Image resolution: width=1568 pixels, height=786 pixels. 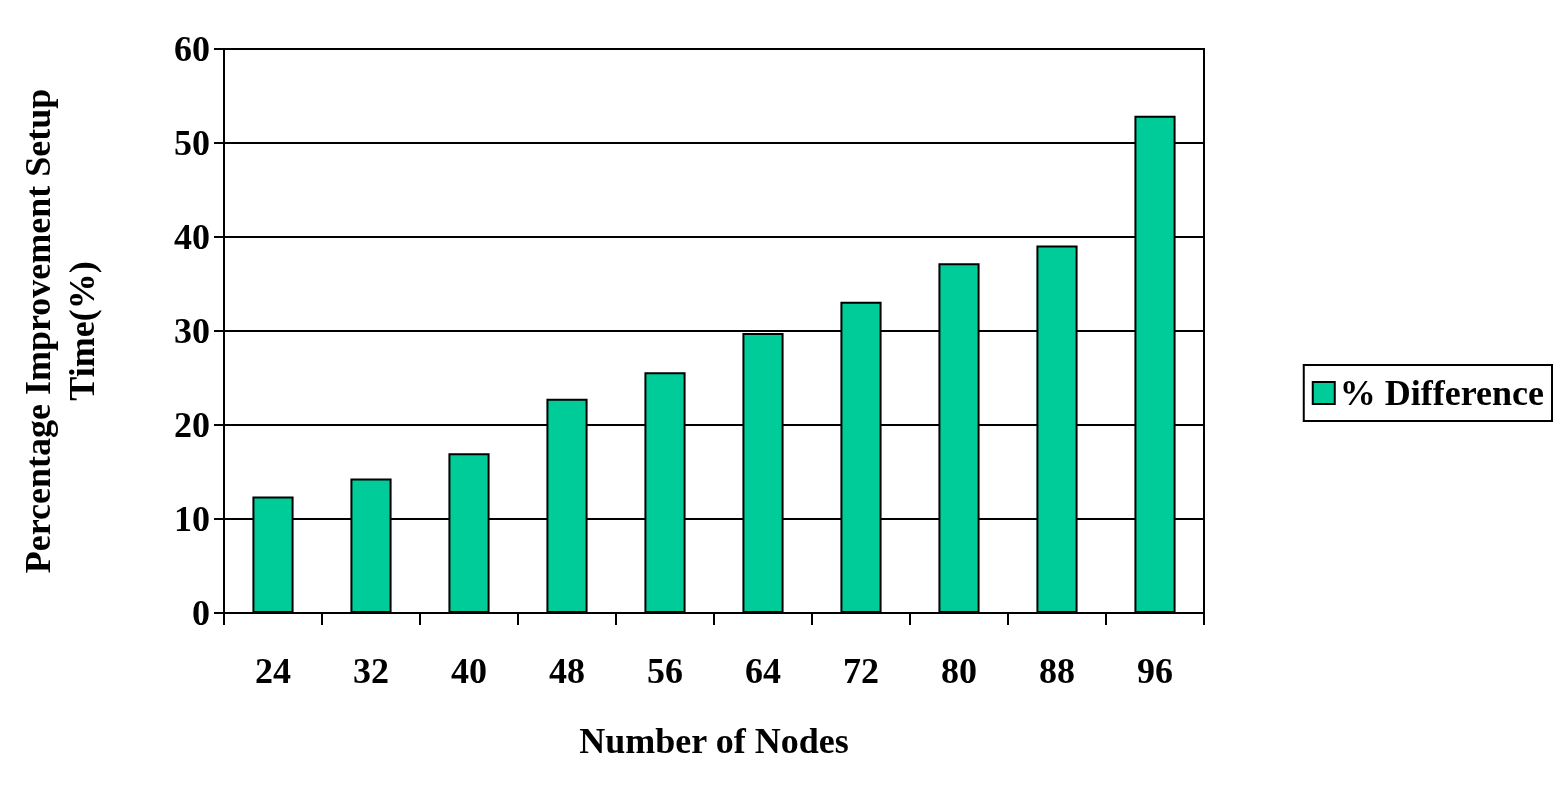 I want to click on y-tick-label: 10, so click(x=192, y=519).